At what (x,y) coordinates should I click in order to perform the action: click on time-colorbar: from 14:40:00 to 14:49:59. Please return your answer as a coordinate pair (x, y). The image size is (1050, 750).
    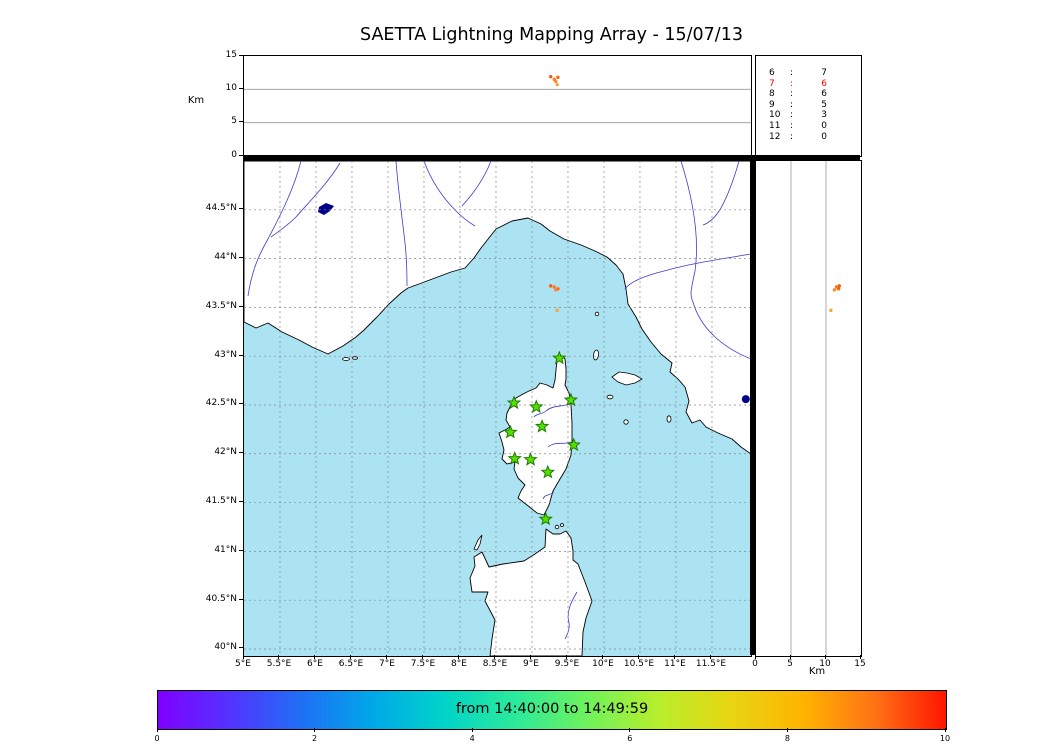
    Looking at the image, I should click on (552, 710).